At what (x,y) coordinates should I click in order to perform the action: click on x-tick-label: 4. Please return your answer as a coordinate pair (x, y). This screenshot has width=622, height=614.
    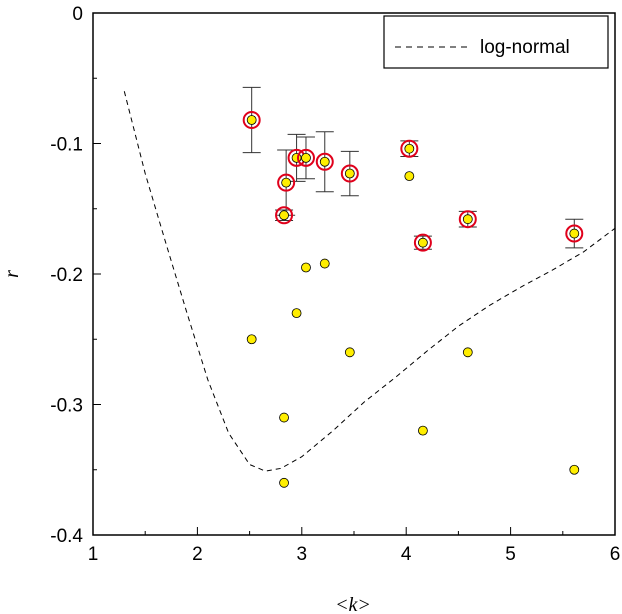
    Looking at the image, I should click on (406, 554).